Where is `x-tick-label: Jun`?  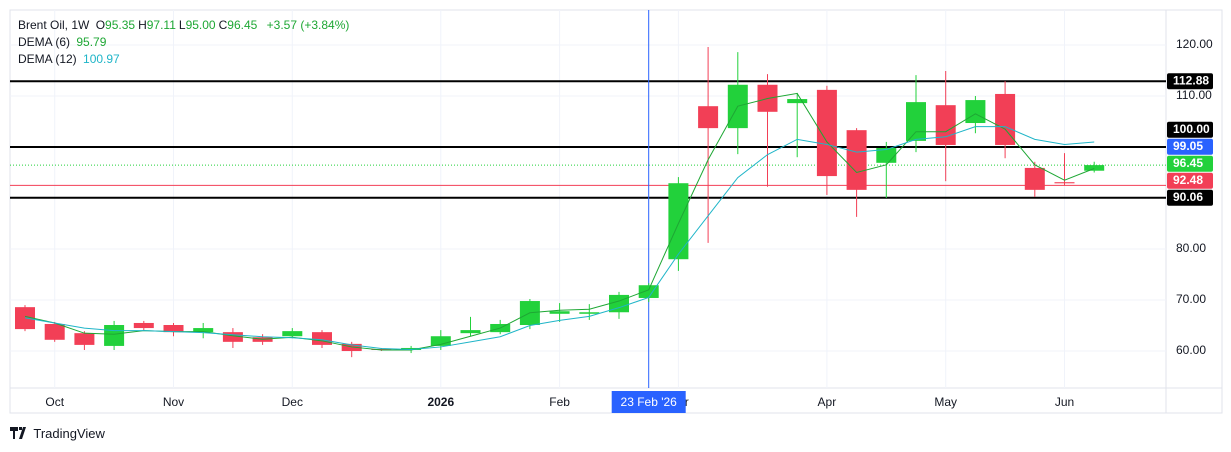 x-tick-label: Jun is located at coordinates (1064, 402).